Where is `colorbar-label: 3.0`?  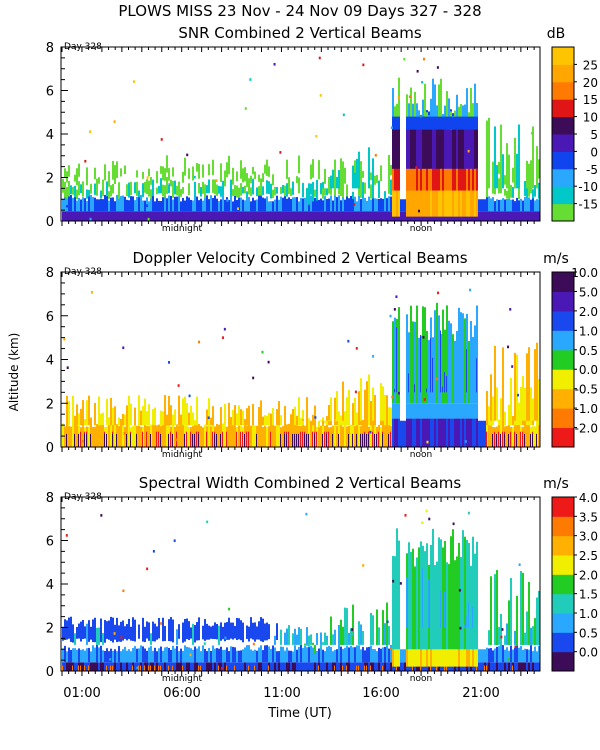
colorbar-label: 3.0 is located at coordinates (588, 537).